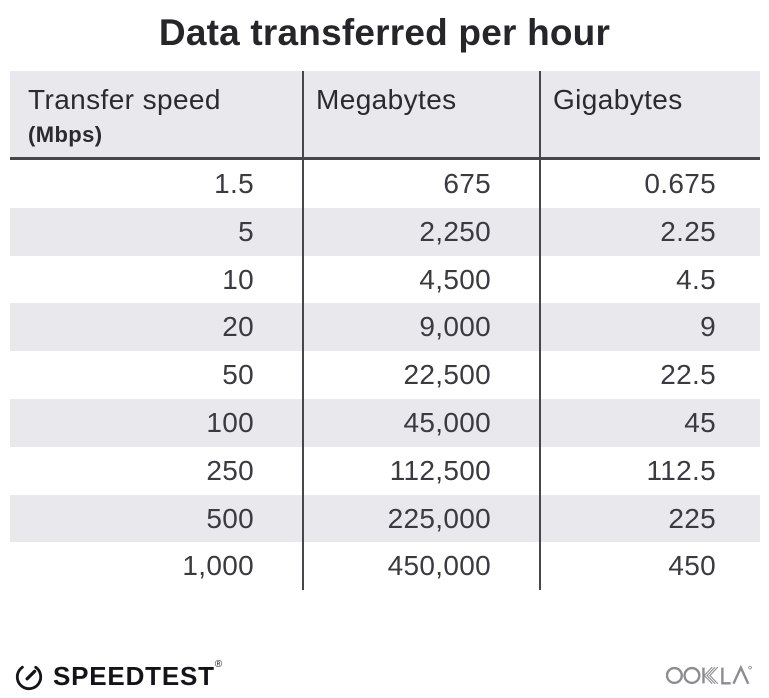 The image size is (769, 698). I want to click on cell-gigabytes: 0.675, so click(649, 184).